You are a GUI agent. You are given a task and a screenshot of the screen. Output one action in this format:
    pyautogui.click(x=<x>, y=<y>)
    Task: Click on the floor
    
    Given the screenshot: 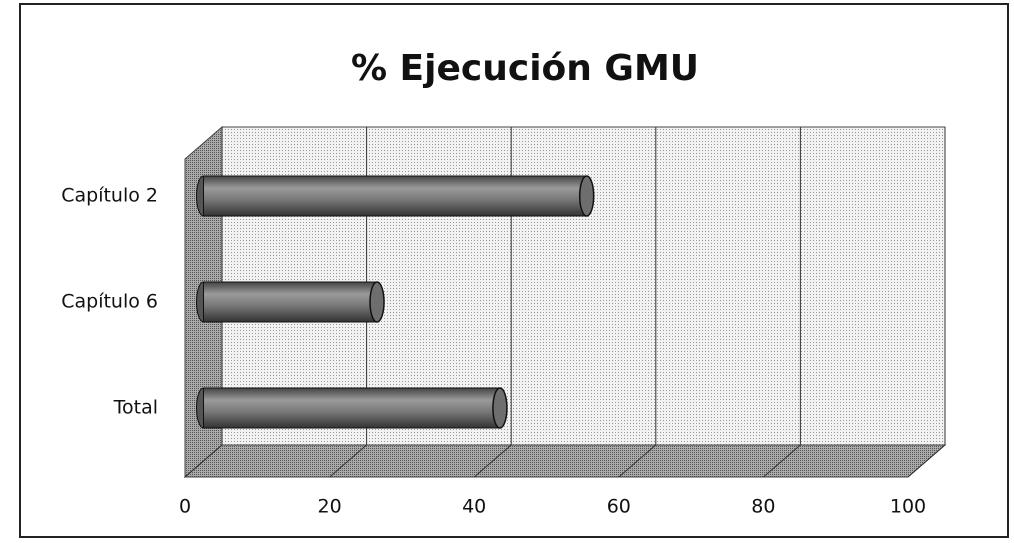 What is the action you would take?
    pyautogui.click(x=565, y=461)
    